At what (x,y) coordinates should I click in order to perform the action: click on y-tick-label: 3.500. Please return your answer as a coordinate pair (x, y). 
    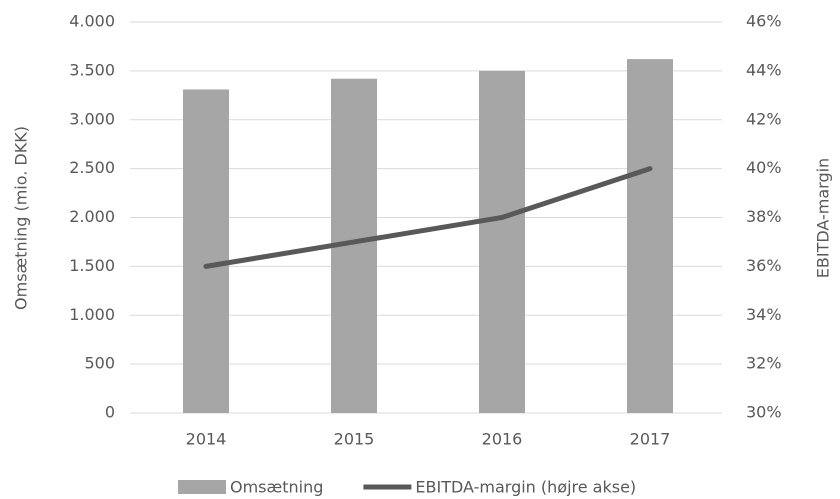
    Looking at the image, I should click on (92, 69).